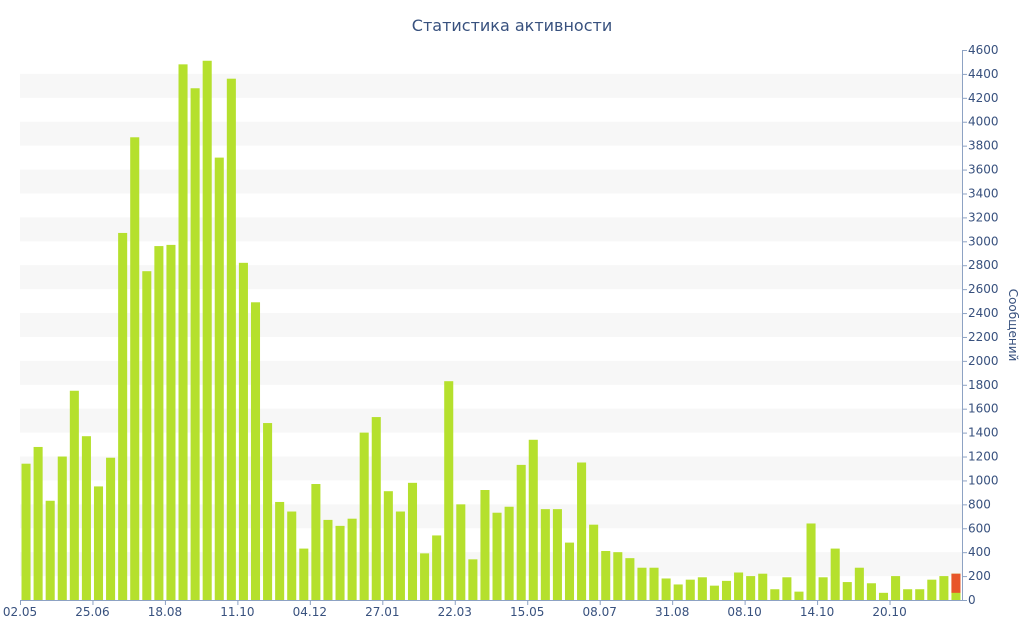  Describe the element at coordinates (983, 385) in the screenshot. I see `y-tick-label: 1800` at that location.